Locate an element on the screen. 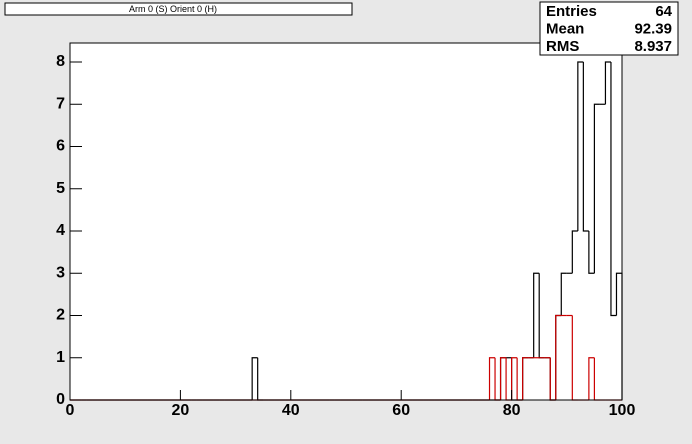 The image size is (692, 444). y-tick-label: 7 is located at coordinates (60, 103).